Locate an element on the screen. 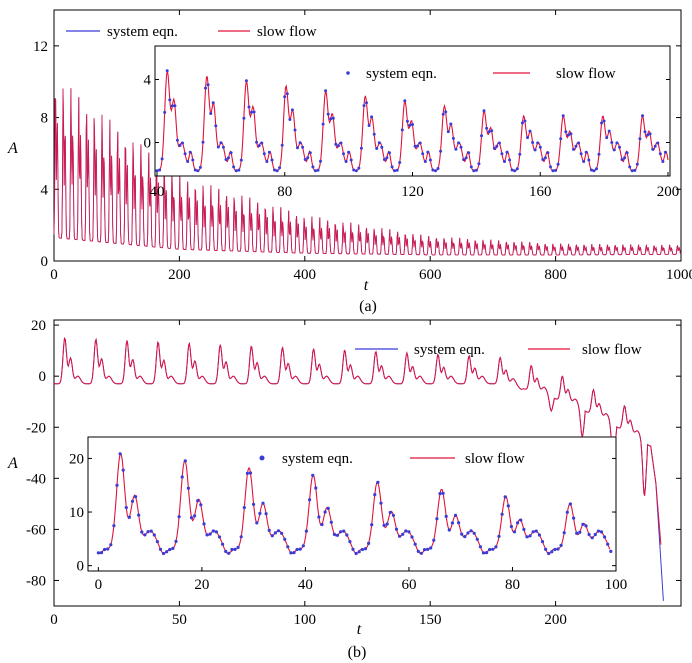 This screenshot has height=663, width=692. legend-a-slow-label: slow flow is located at coordinates (287, 32).